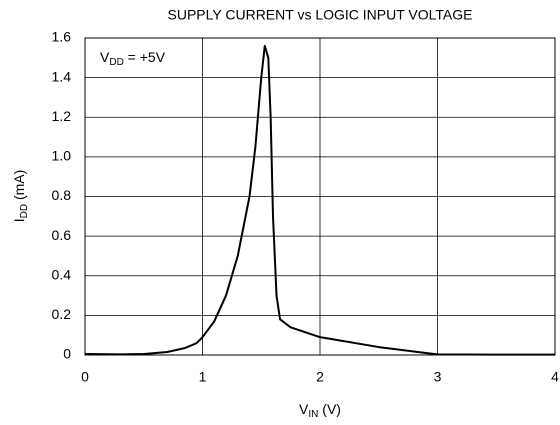 This screenshot has height=425, width=560. What do you see at coordinates (62, 76) in the screenshot?
I see `y-tick-label: 1.4` at bounding box center [62, 76].